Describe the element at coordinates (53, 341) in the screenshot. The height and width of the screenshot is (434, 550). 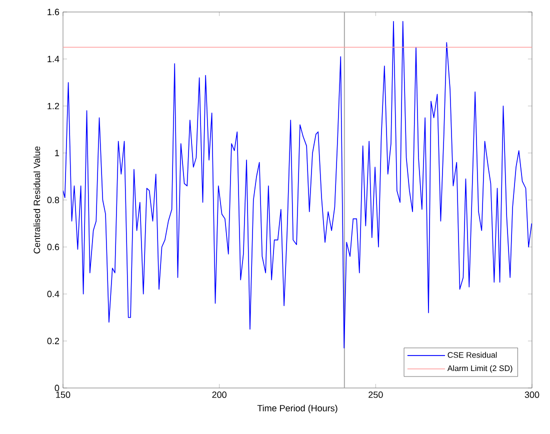
I see `y-tick-label: 0.2` at that location.